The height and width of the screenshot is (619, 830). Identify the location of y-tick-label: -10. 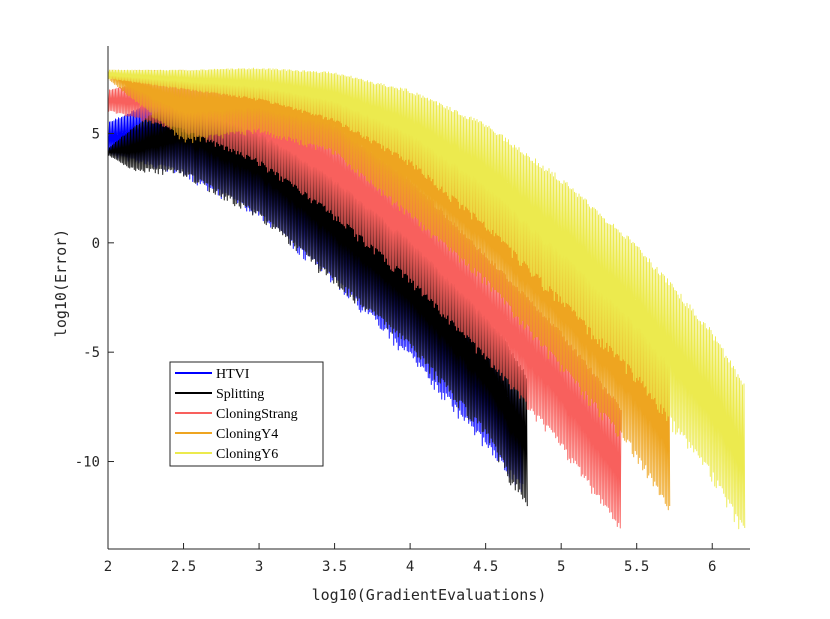
(87, 463).